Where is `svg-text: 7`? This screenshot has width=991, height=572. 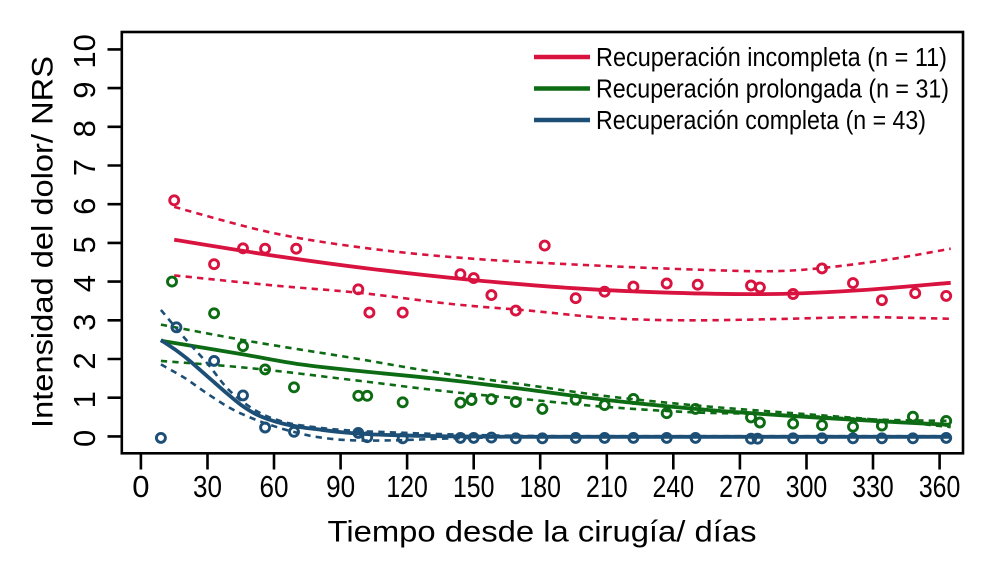 svg-text: 7 is located at coordinates (84, 167).